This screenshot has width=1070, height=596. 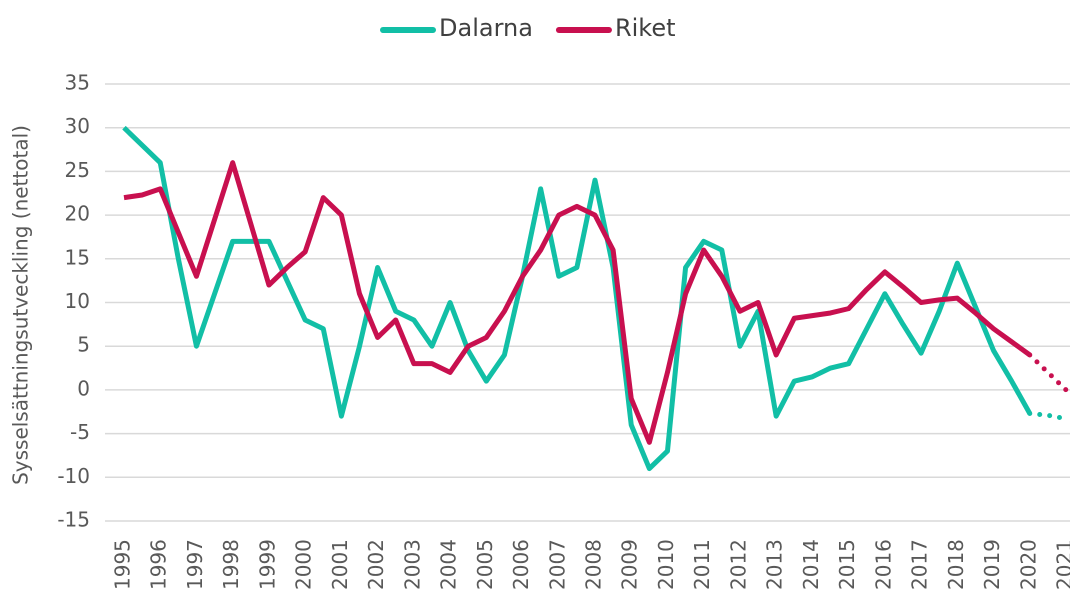 I want to click on y-tick-label: -10, so click(x=73, y=476).